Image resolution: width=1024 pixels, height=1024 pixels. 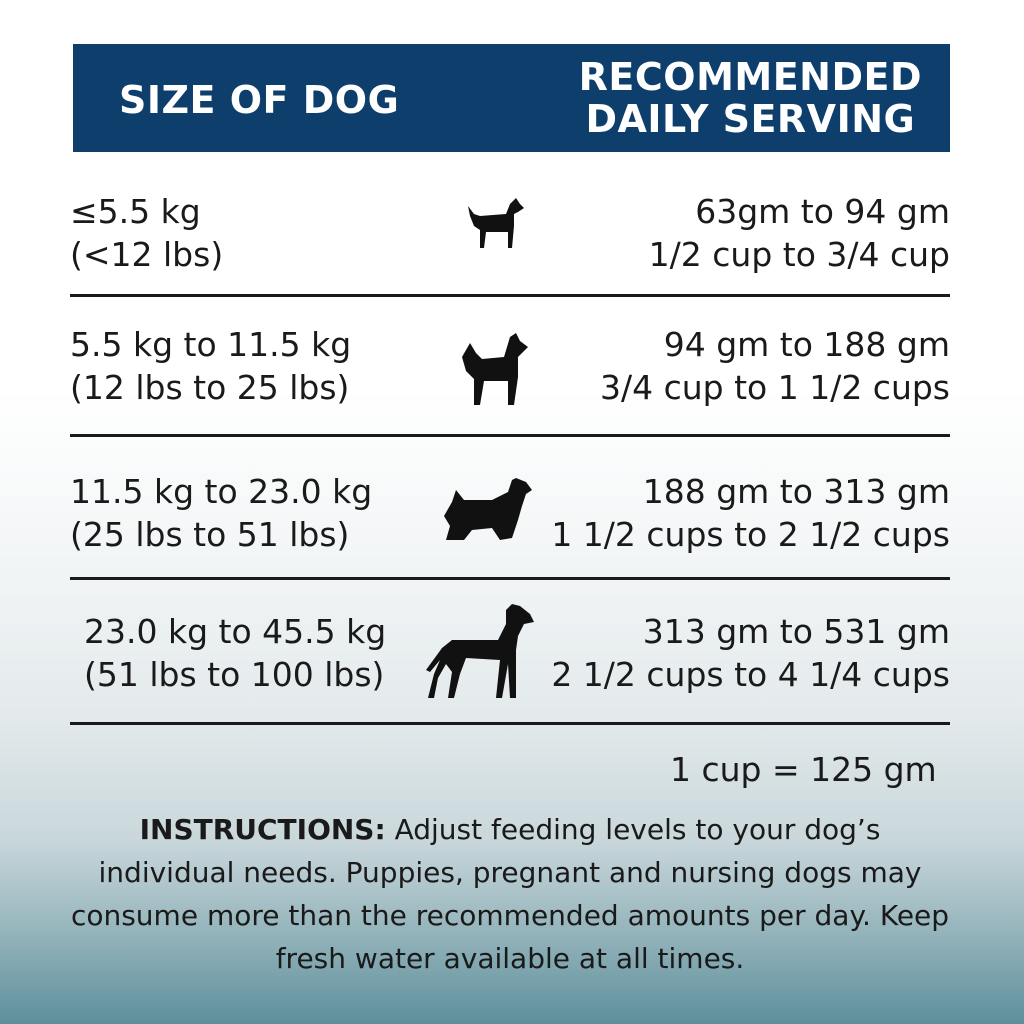 I want to click on serving-cups: 1/2 cup to 3/4 cup, so click(x=799, y=254).